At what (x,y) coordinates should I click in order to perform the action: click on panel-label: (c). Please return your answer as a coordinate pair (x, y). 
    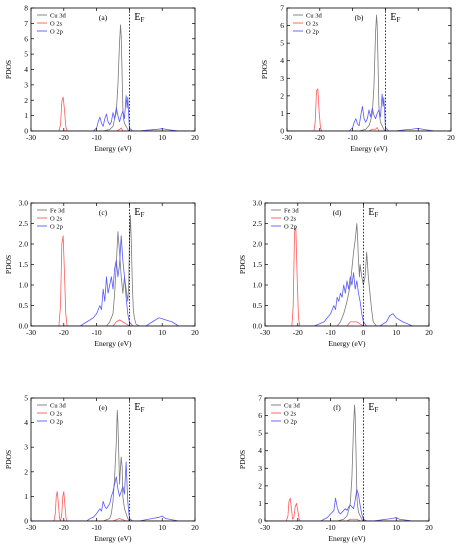
    Looking at the image, I should click on (103, 212).